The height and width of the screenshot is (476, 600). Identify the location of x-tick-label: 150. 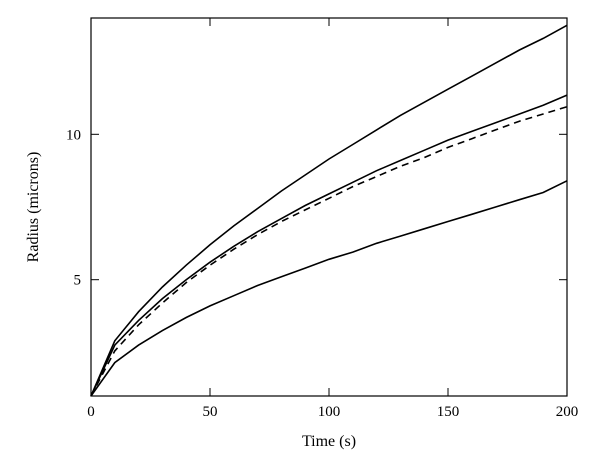
(448, 412).